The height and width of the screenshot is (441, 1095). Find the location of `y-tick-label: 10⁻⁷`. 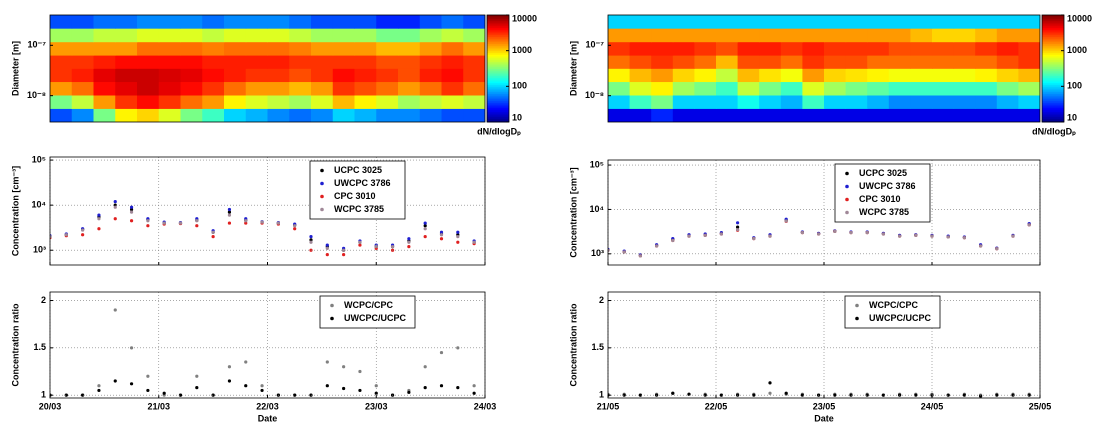

y-tick-label: 10⁻⁷ is located at coordinates (37, 45).